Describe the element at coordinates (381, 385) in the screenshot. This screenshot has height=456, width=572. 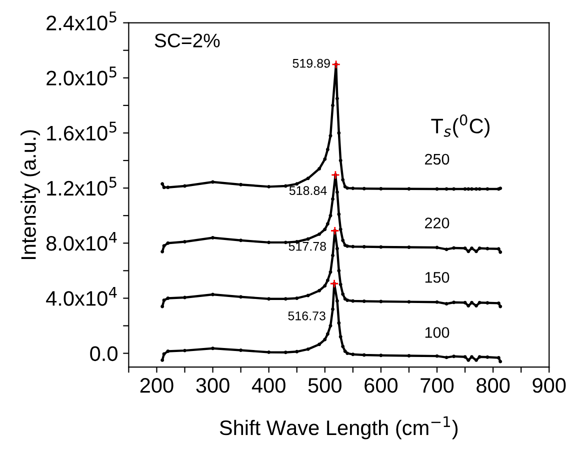
I see `x-tick-label: 600` at that location.